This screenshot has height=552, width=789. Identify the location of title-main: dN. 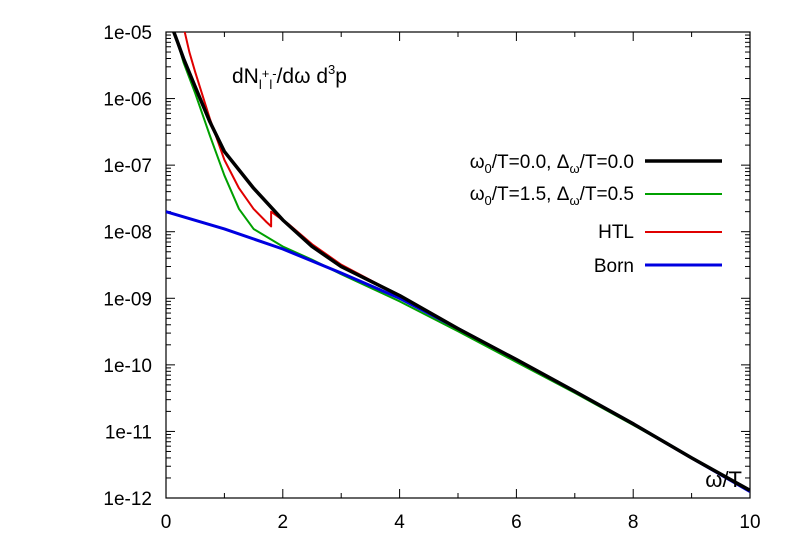
(245, 76).